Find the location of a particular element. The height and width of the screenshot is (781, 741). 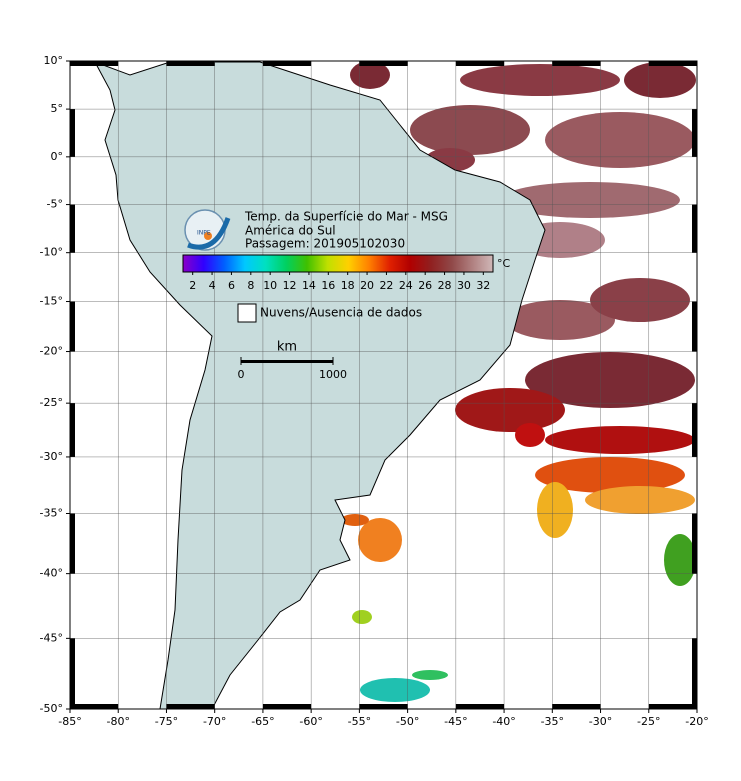

y-tick-label: -35° is located at coordinates (51, 512).